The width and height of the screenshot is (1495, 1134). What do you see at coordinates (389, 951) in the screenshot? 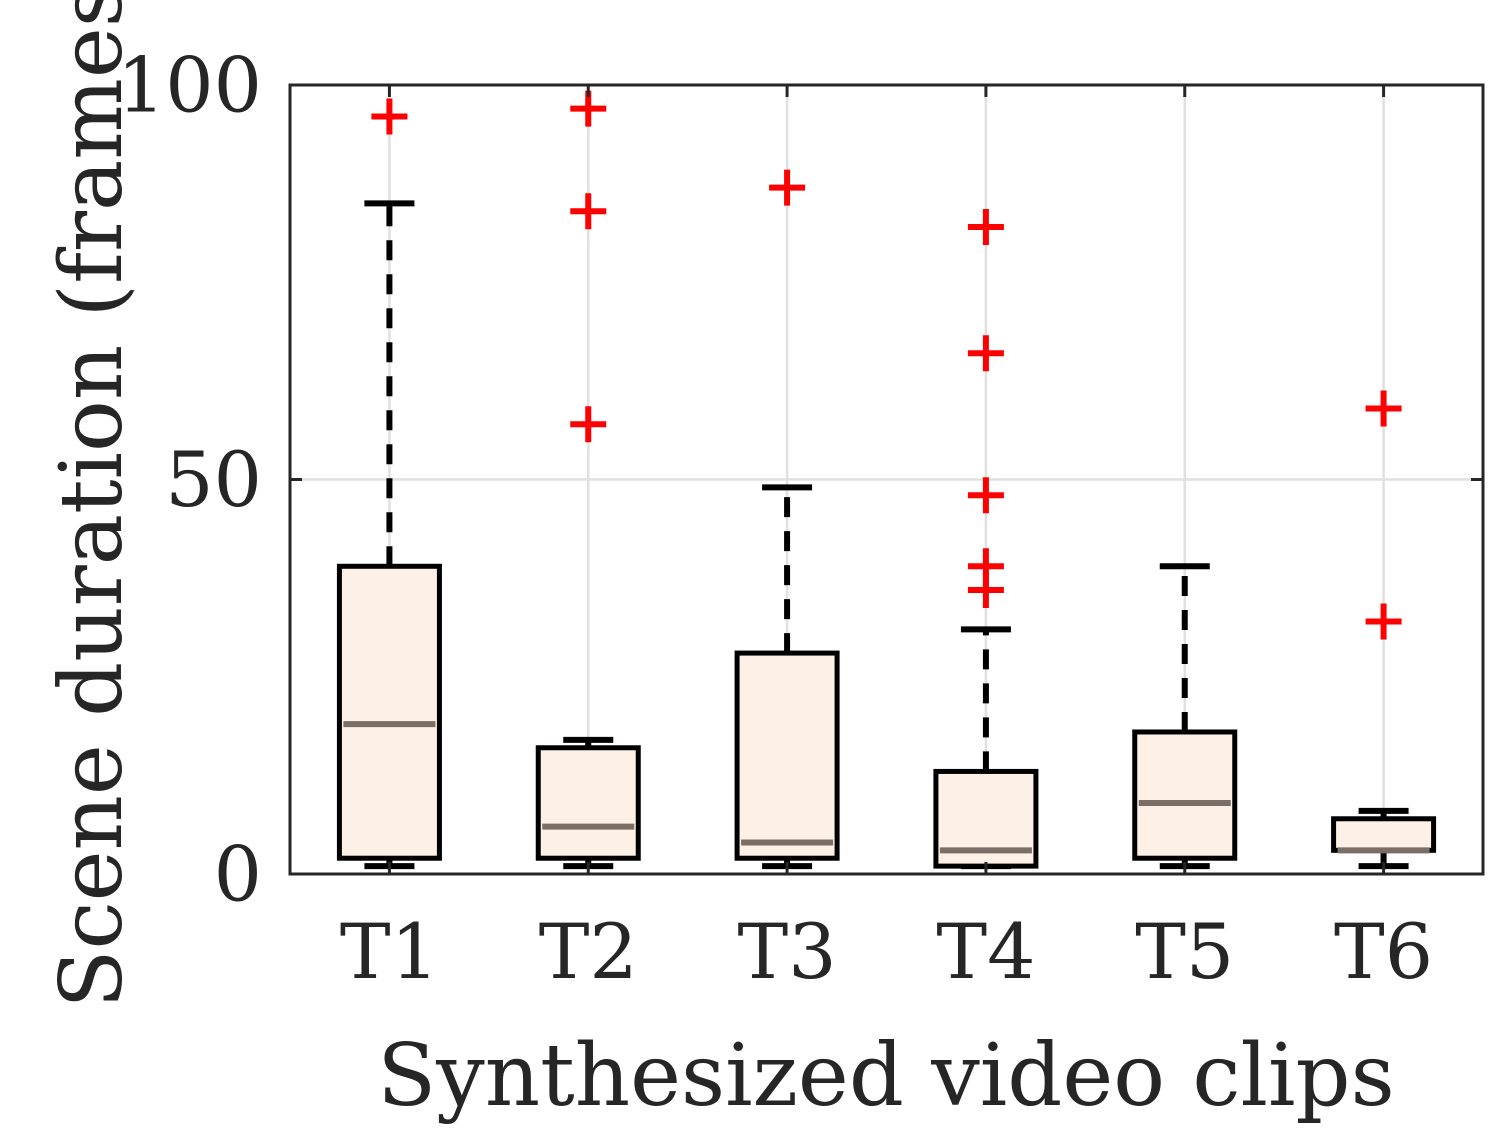
I see `x-tick-label-T1: T1` at bounding box center [389, 951].